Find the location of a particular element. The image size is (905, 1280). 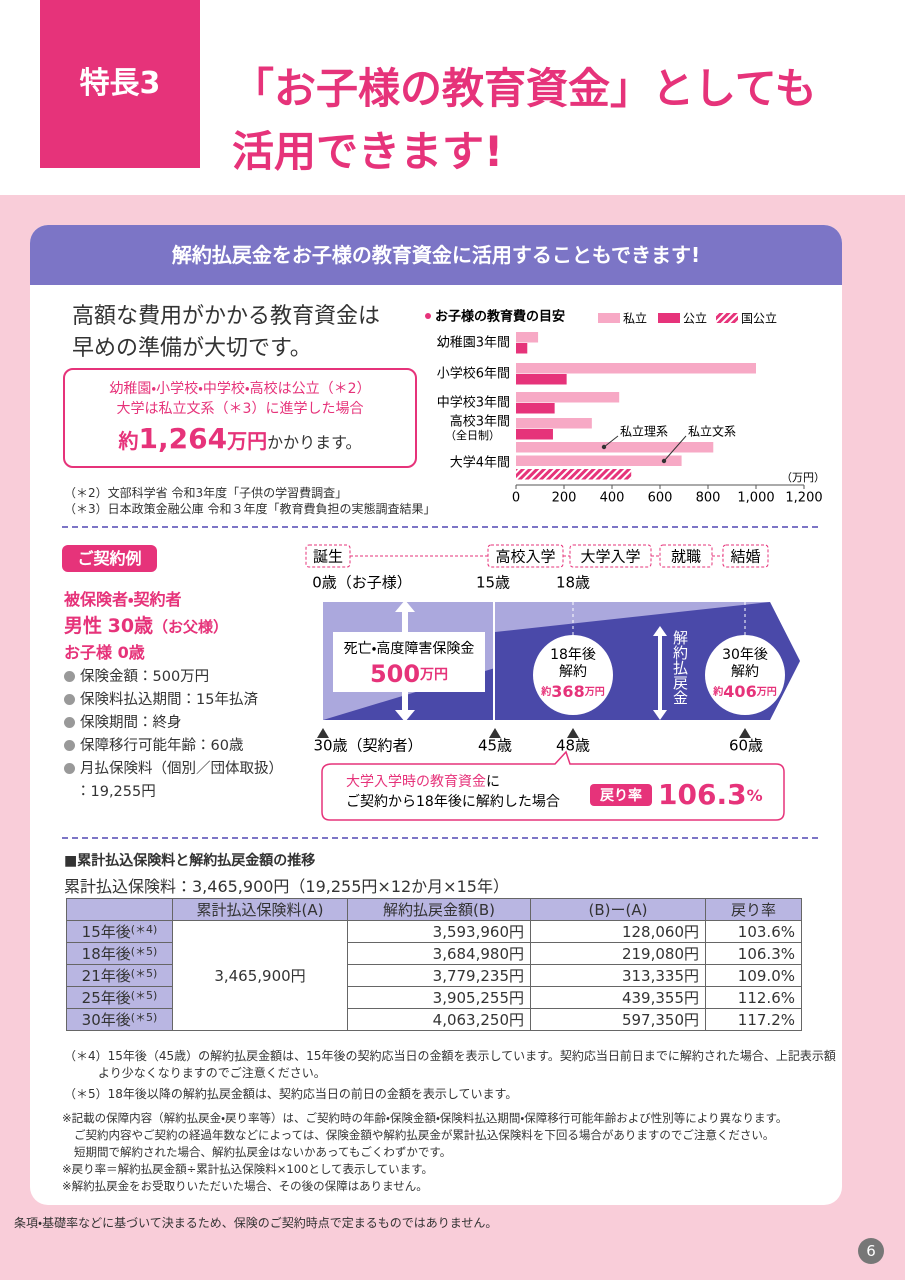

row: 30年後(＊5) 4,063,250円 597,350円 117.2% is located at coordinates (434, 1019).